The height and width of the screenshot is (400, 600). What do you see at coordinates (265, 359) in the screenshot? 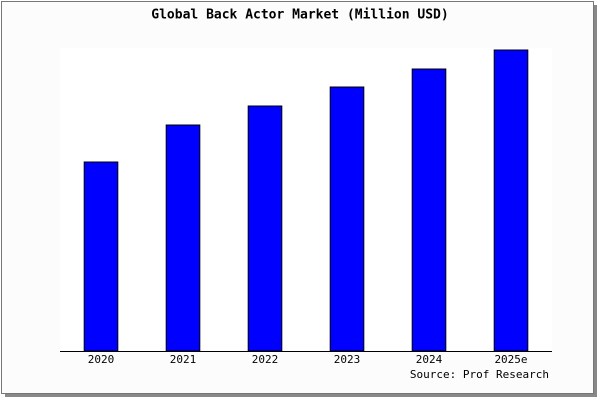
I see `x-tick-label: 2022` at bounding box center [265, 359].